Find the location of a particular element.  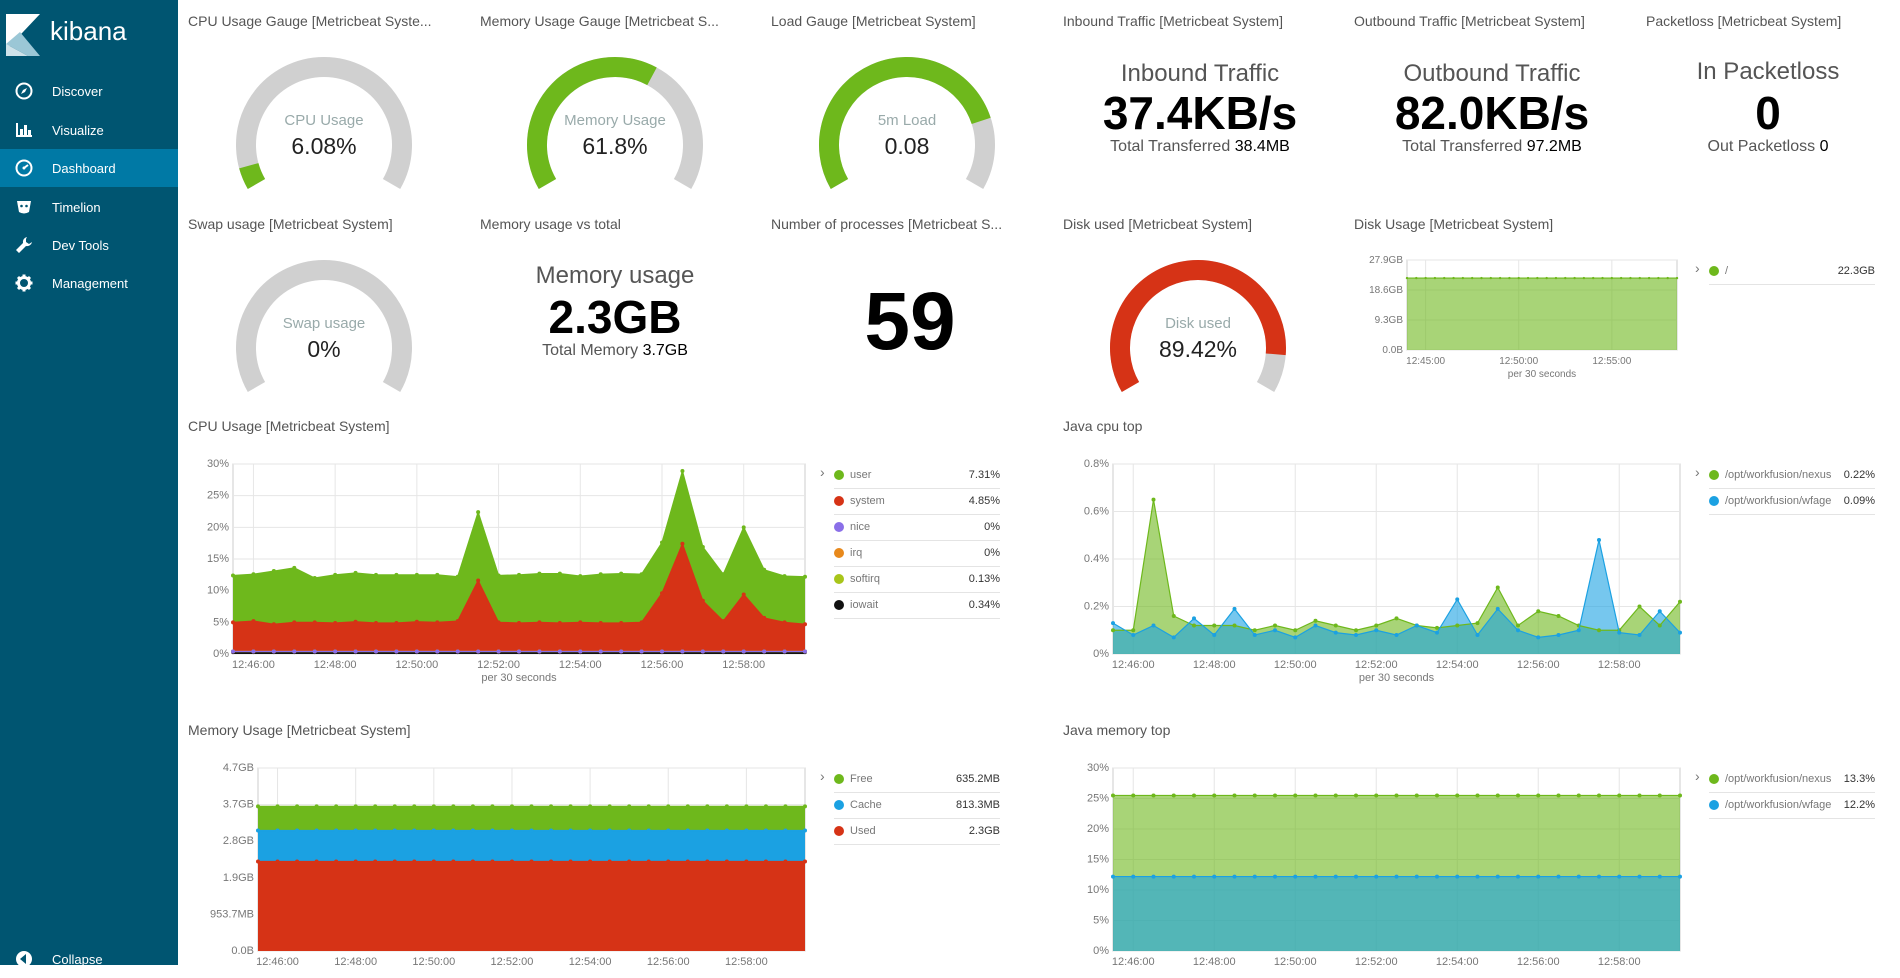

nav-item-timelion: Timelion is located at coordinates (89, 207).